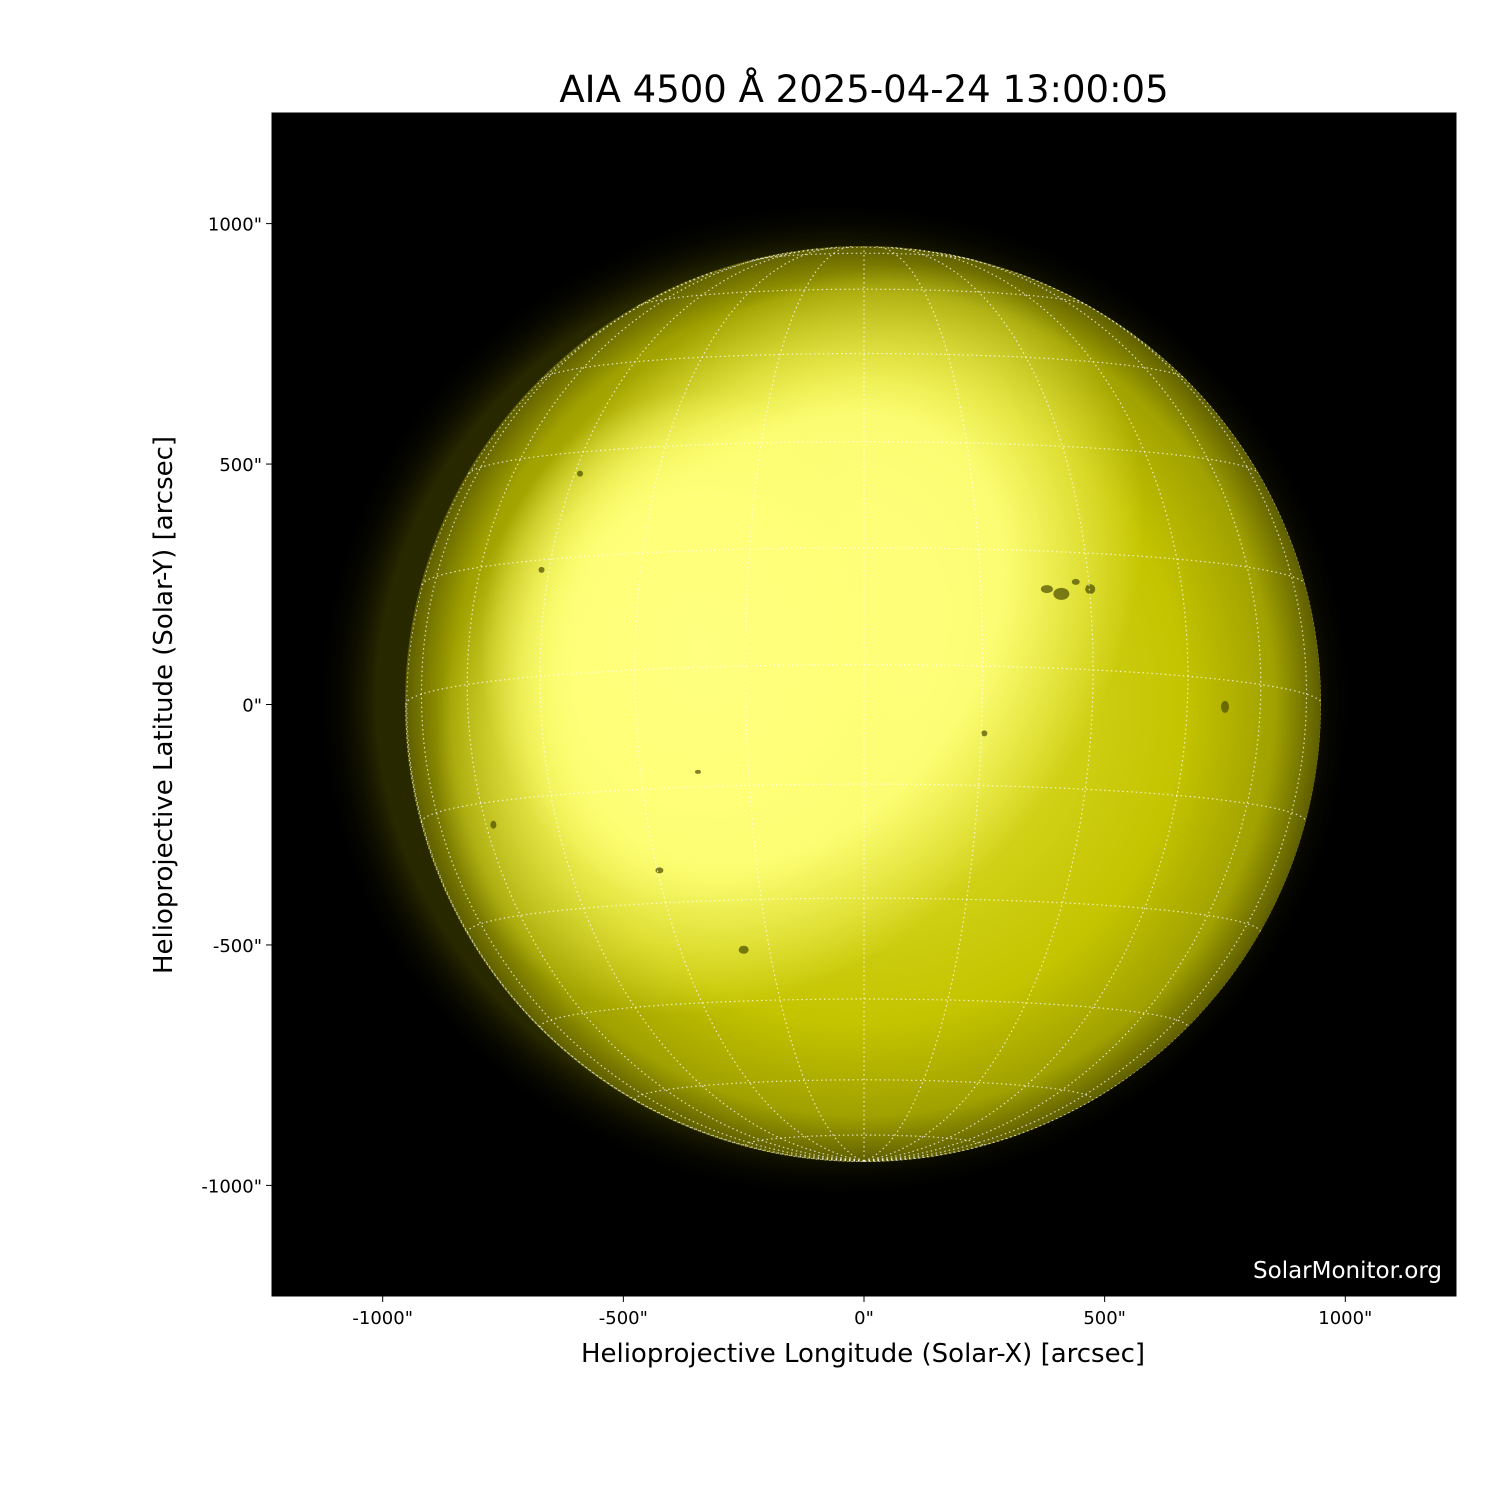  Describe the element at coordinates (1104, 1318) in the screenshot. I see `x-tick-label: 500"` at that location.